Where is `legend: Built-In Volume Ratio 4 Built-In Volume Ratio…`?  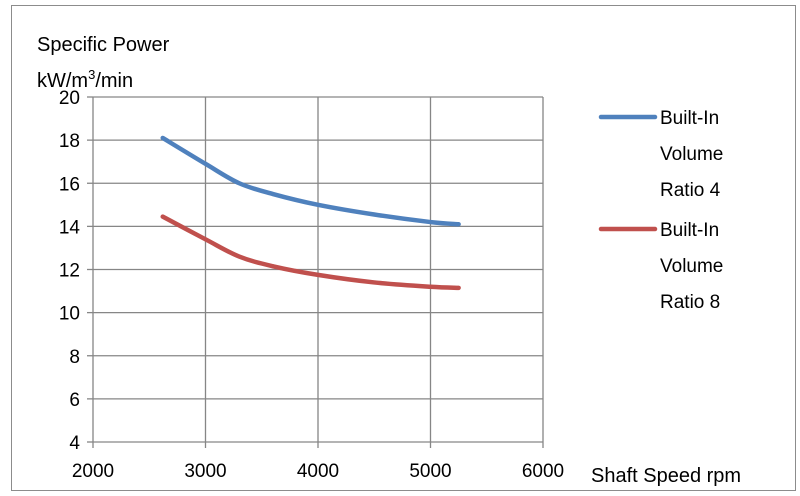
legend: Built-In Volume Ratio 4 Built-In Volume Ratio… is located at coordinates (660, 210).